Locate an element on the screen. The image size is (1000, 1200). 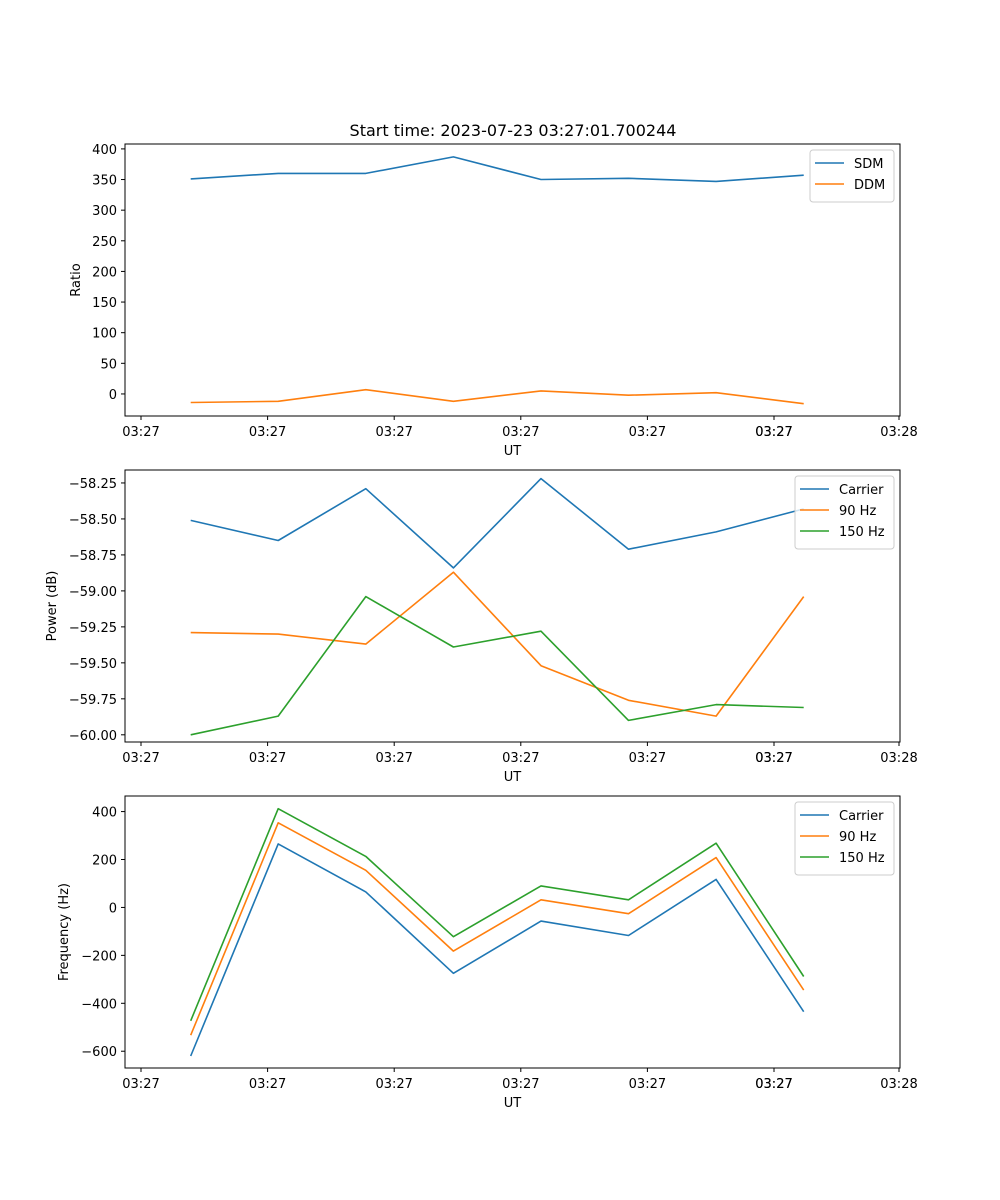
power-y-tick-label: −60.00 is located at coordinates (93, 736).